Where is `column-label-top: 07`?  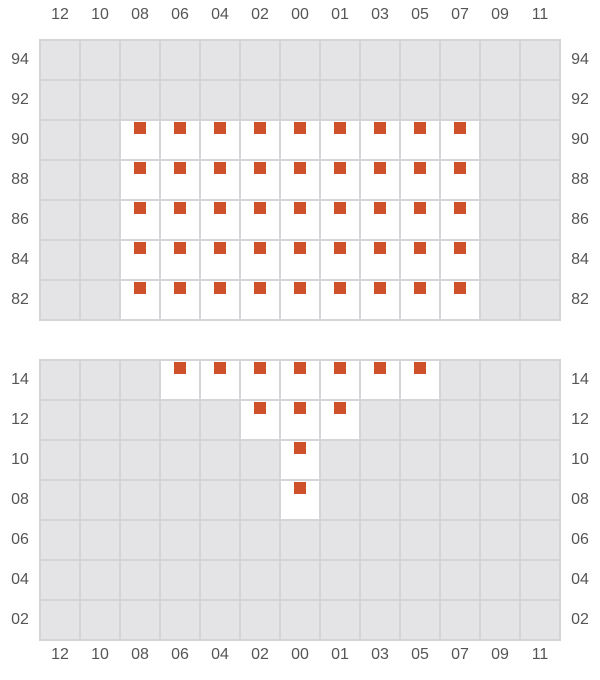 column-label-top: 07 is located at coordinates (460, 14).